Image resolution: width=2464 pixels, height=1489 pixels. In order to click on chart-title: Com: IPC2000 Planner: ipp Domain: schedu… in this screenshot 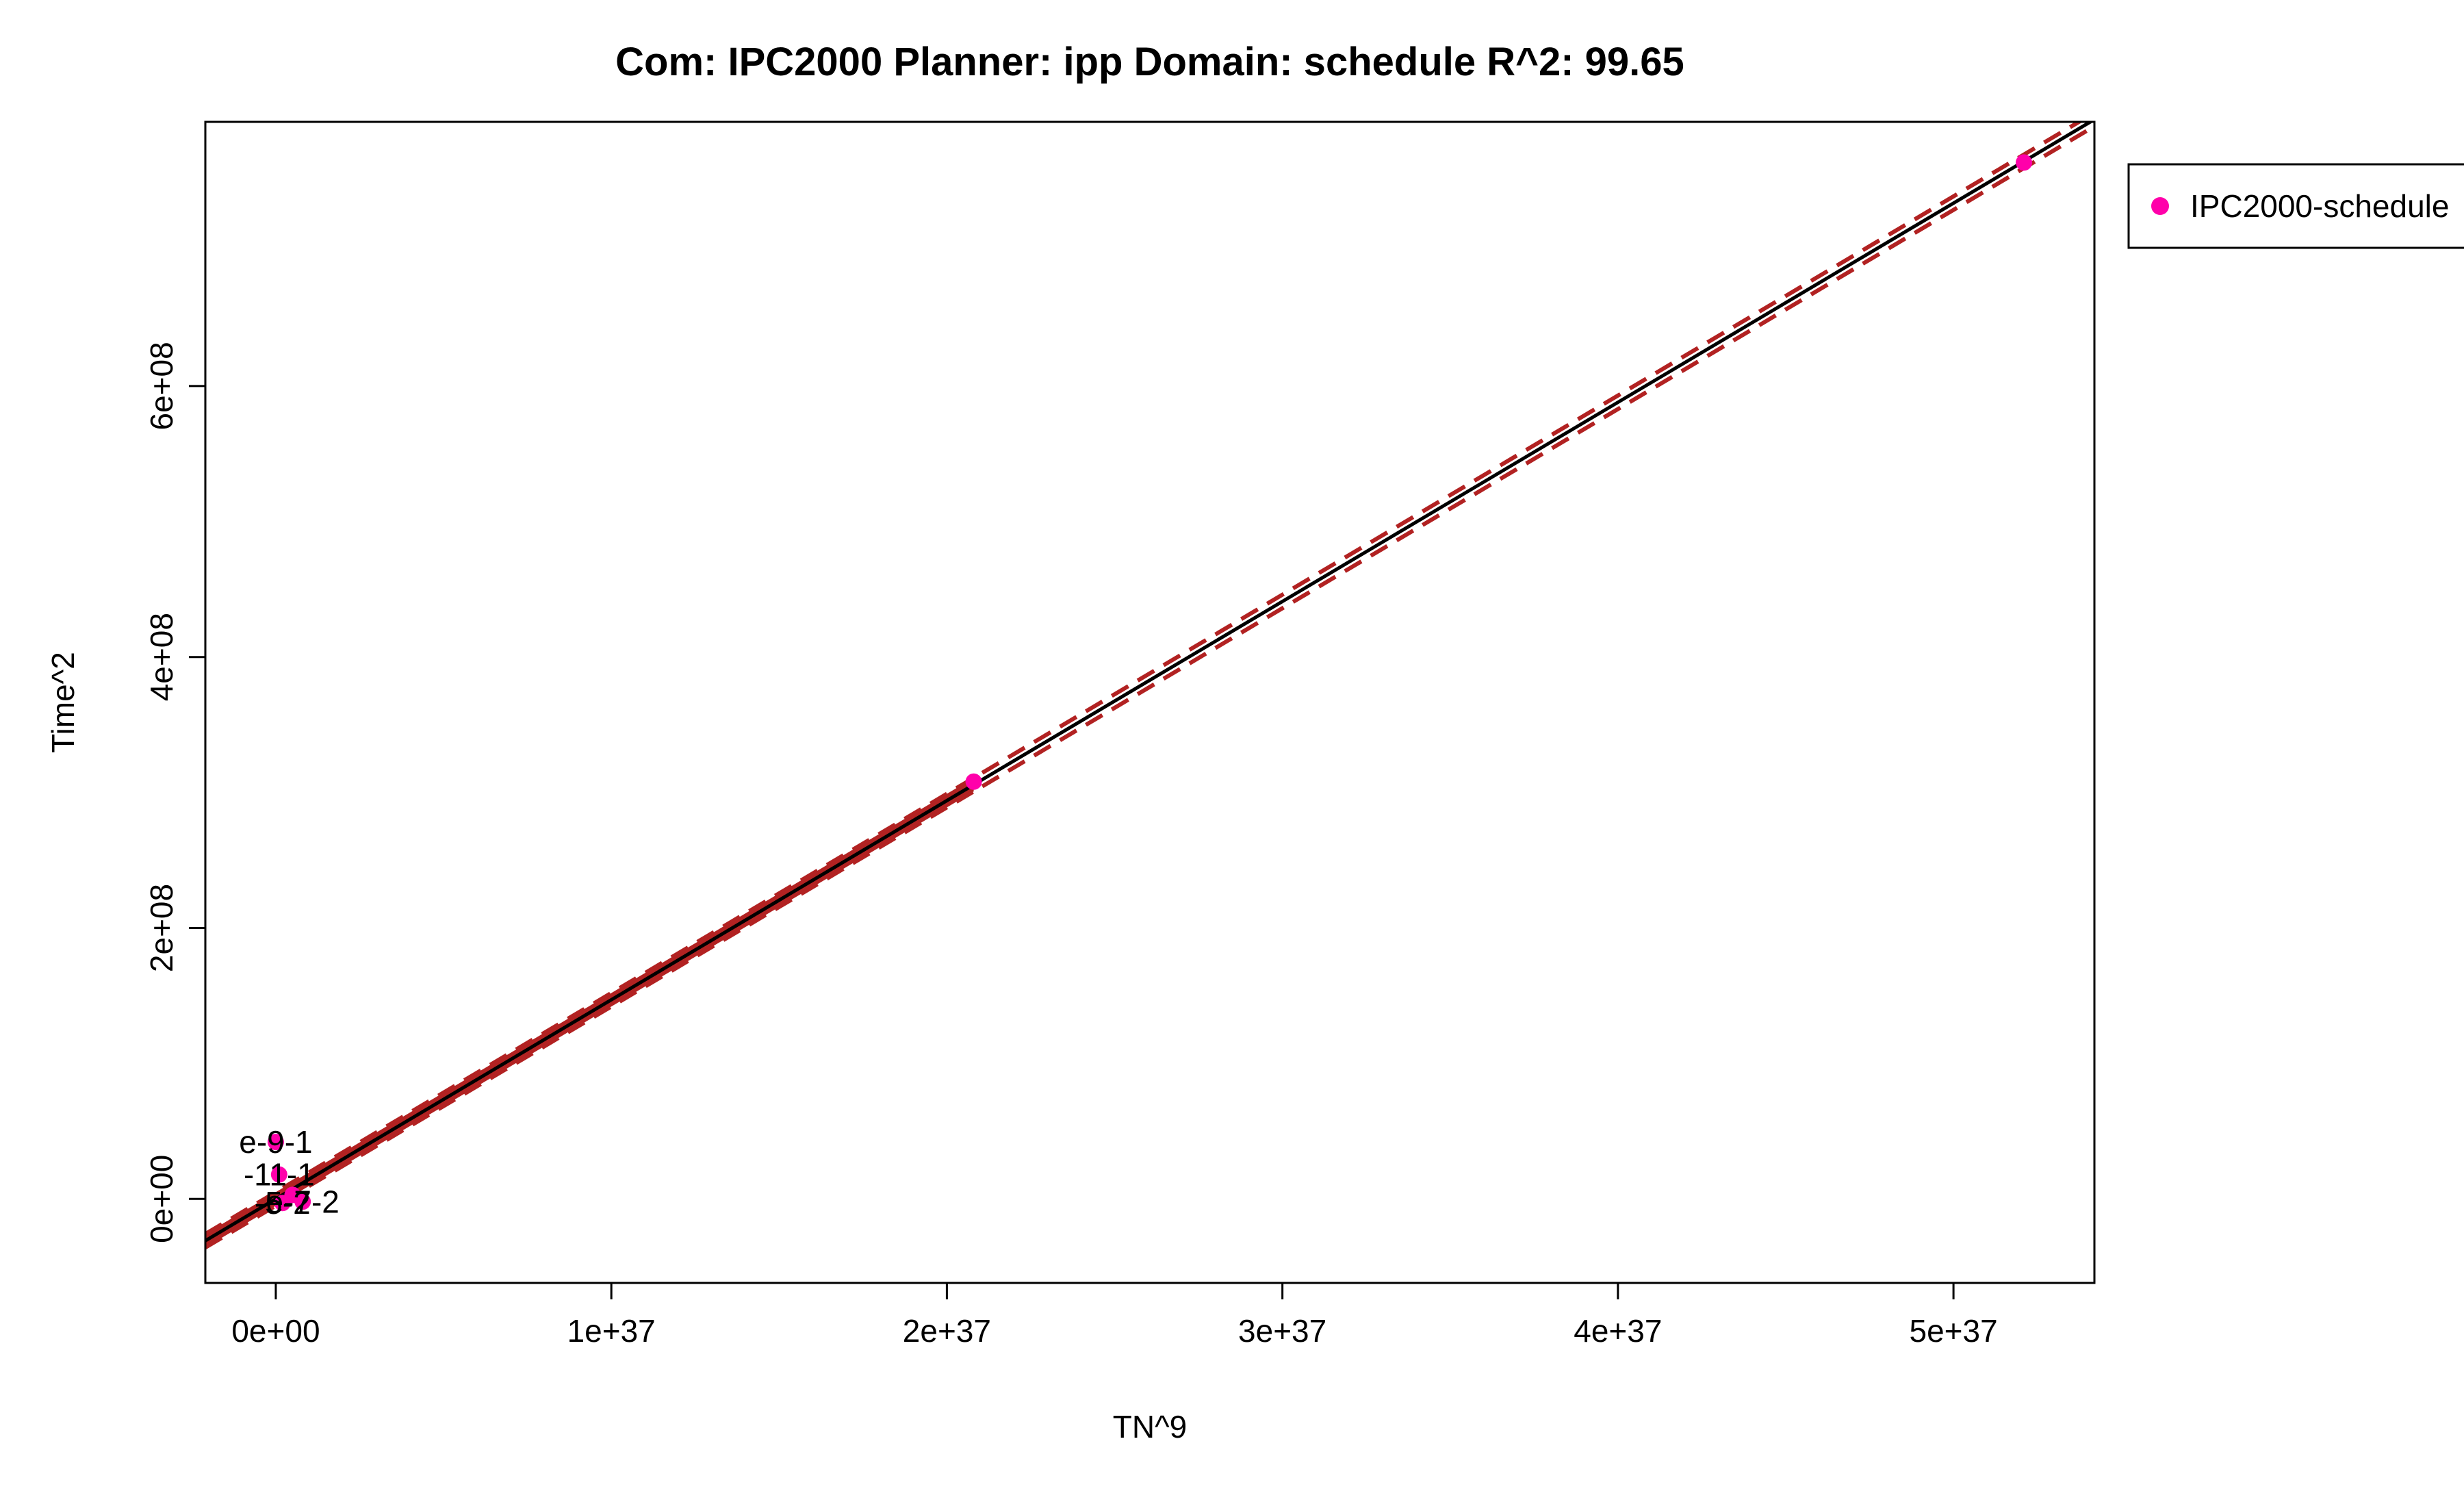, I will do `click(1149, 62)`.